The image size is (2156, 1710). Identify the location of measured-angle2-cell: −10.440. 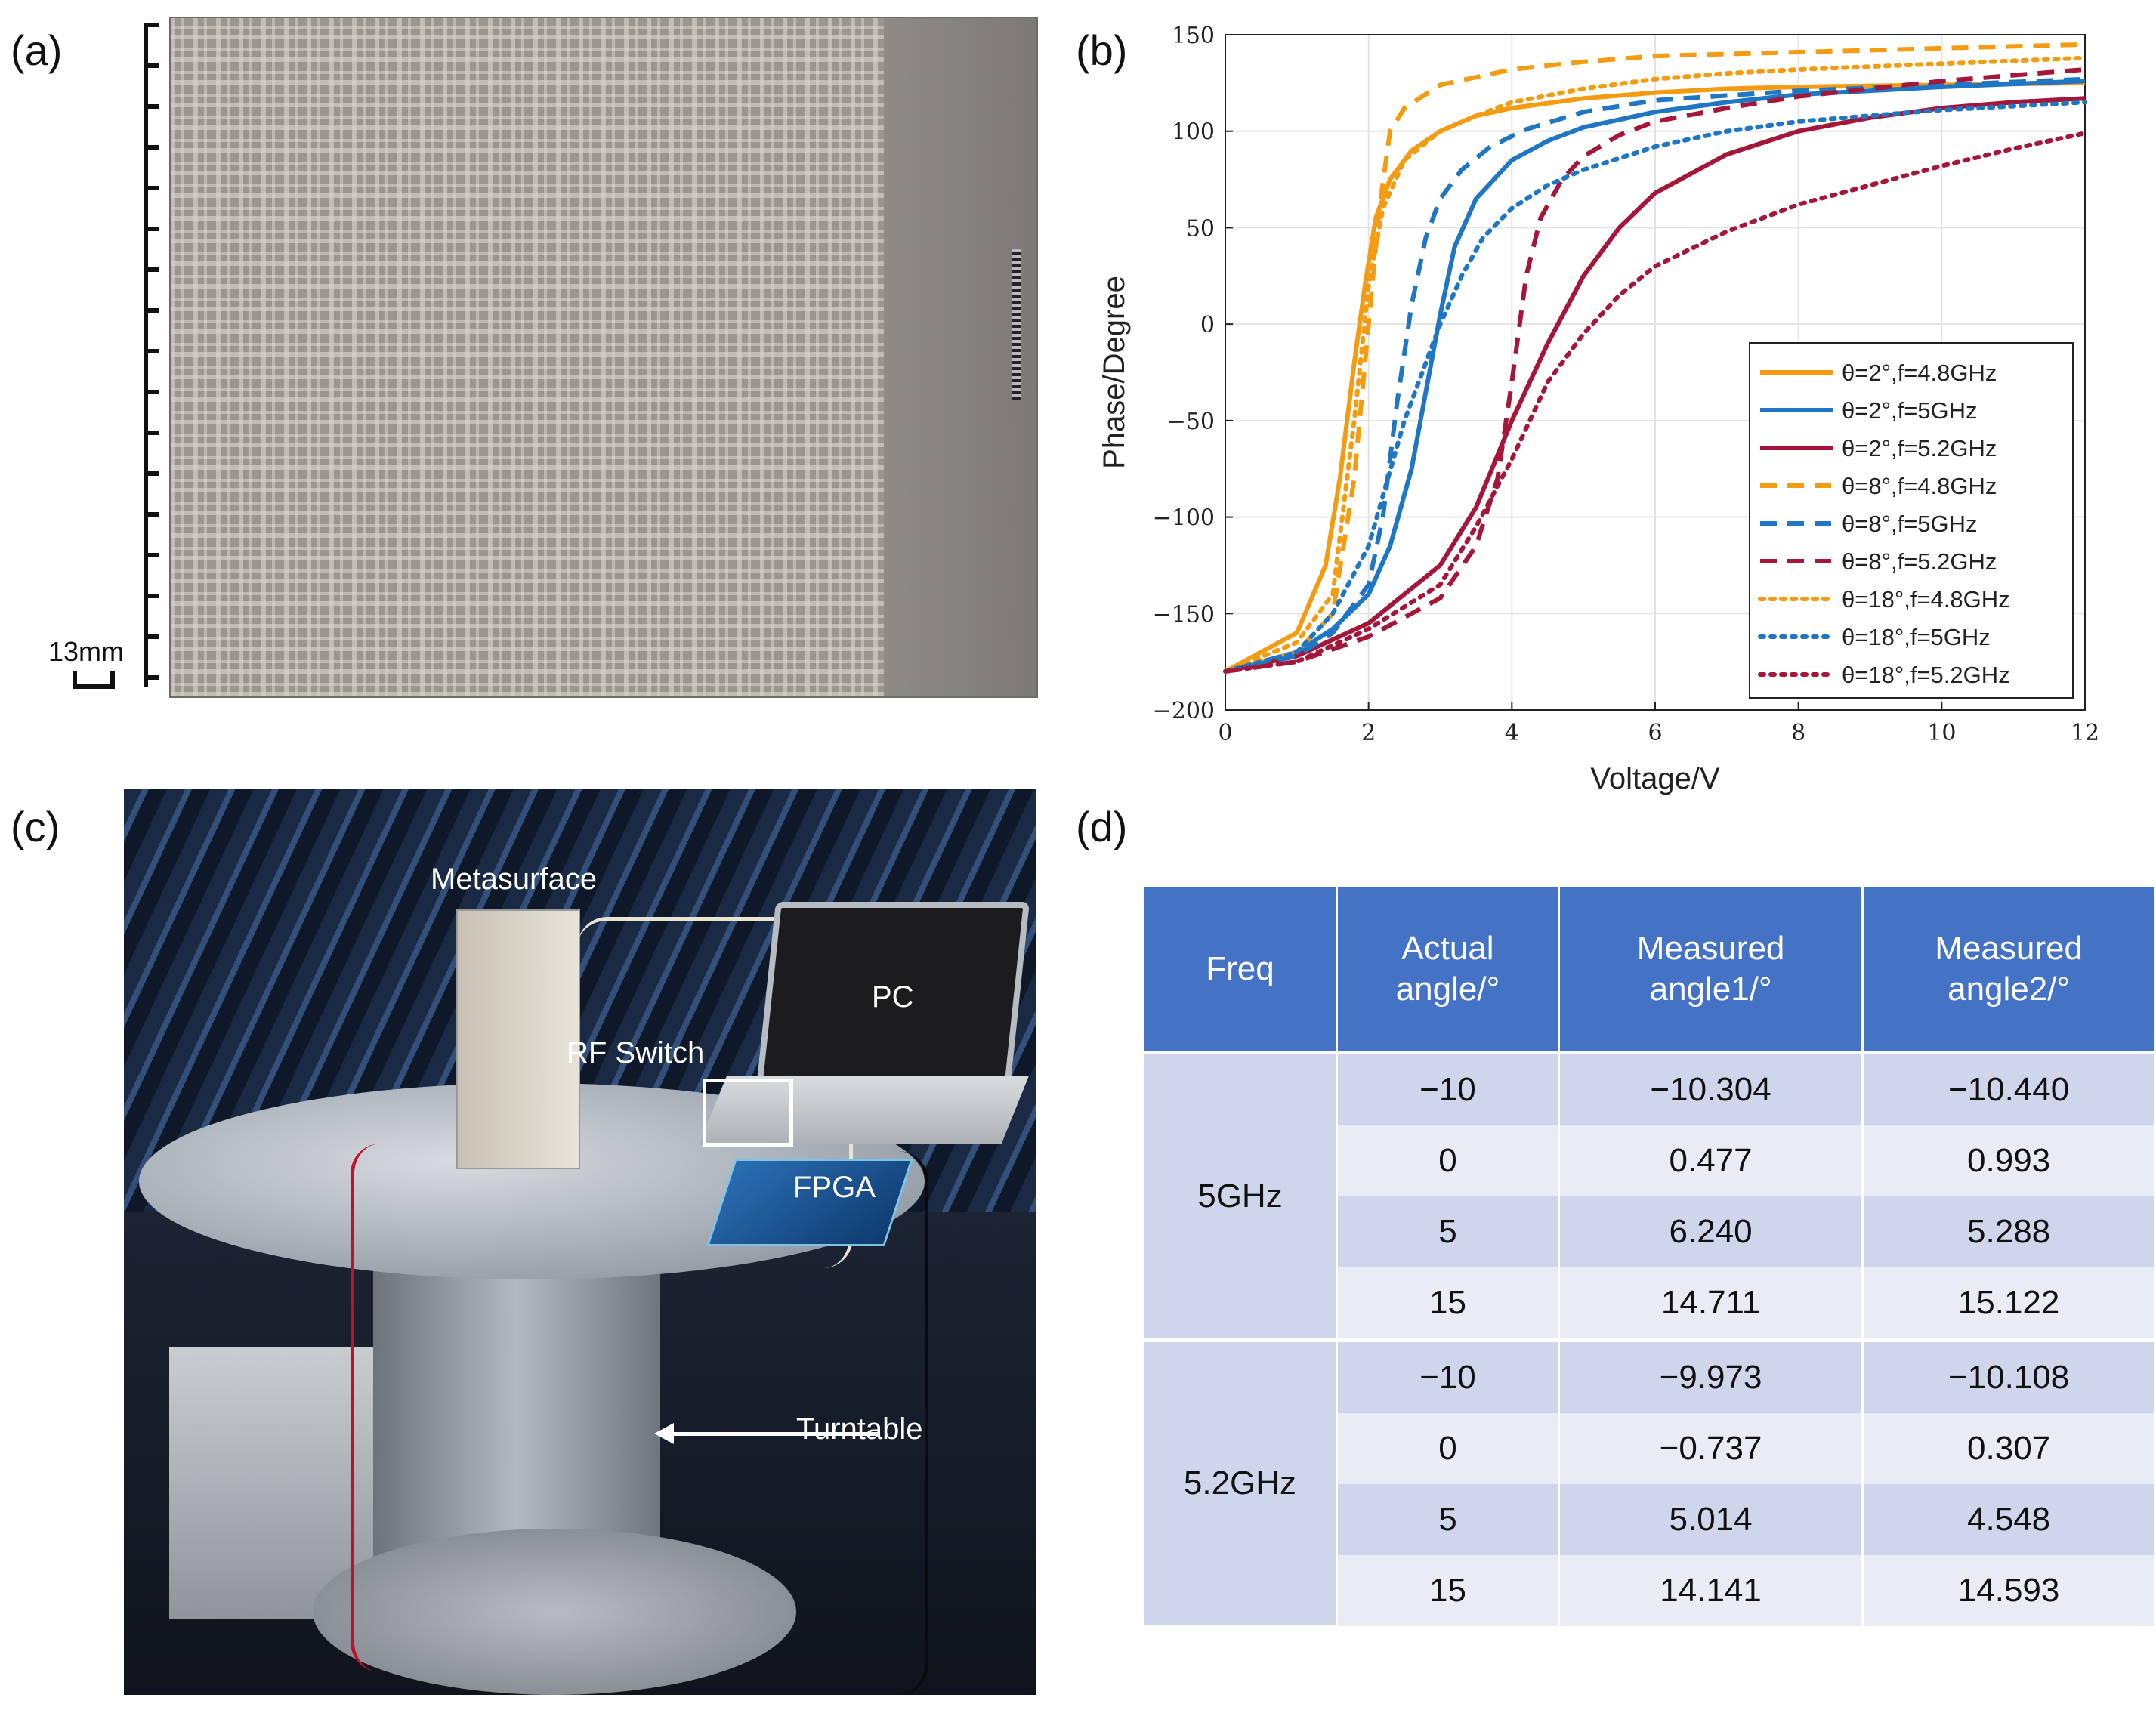
(2008, 1088).